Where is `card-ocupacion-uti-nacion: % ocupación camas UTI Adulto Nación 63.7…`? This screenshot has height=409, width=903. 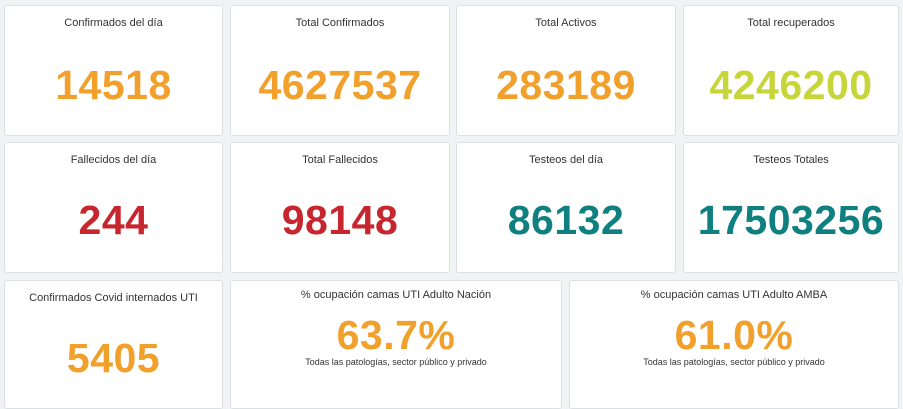 card-ocupacion-uti-nacion: % ocupación camas UTI Adulto Nación 63.7… is located at coordinates (396, 344).